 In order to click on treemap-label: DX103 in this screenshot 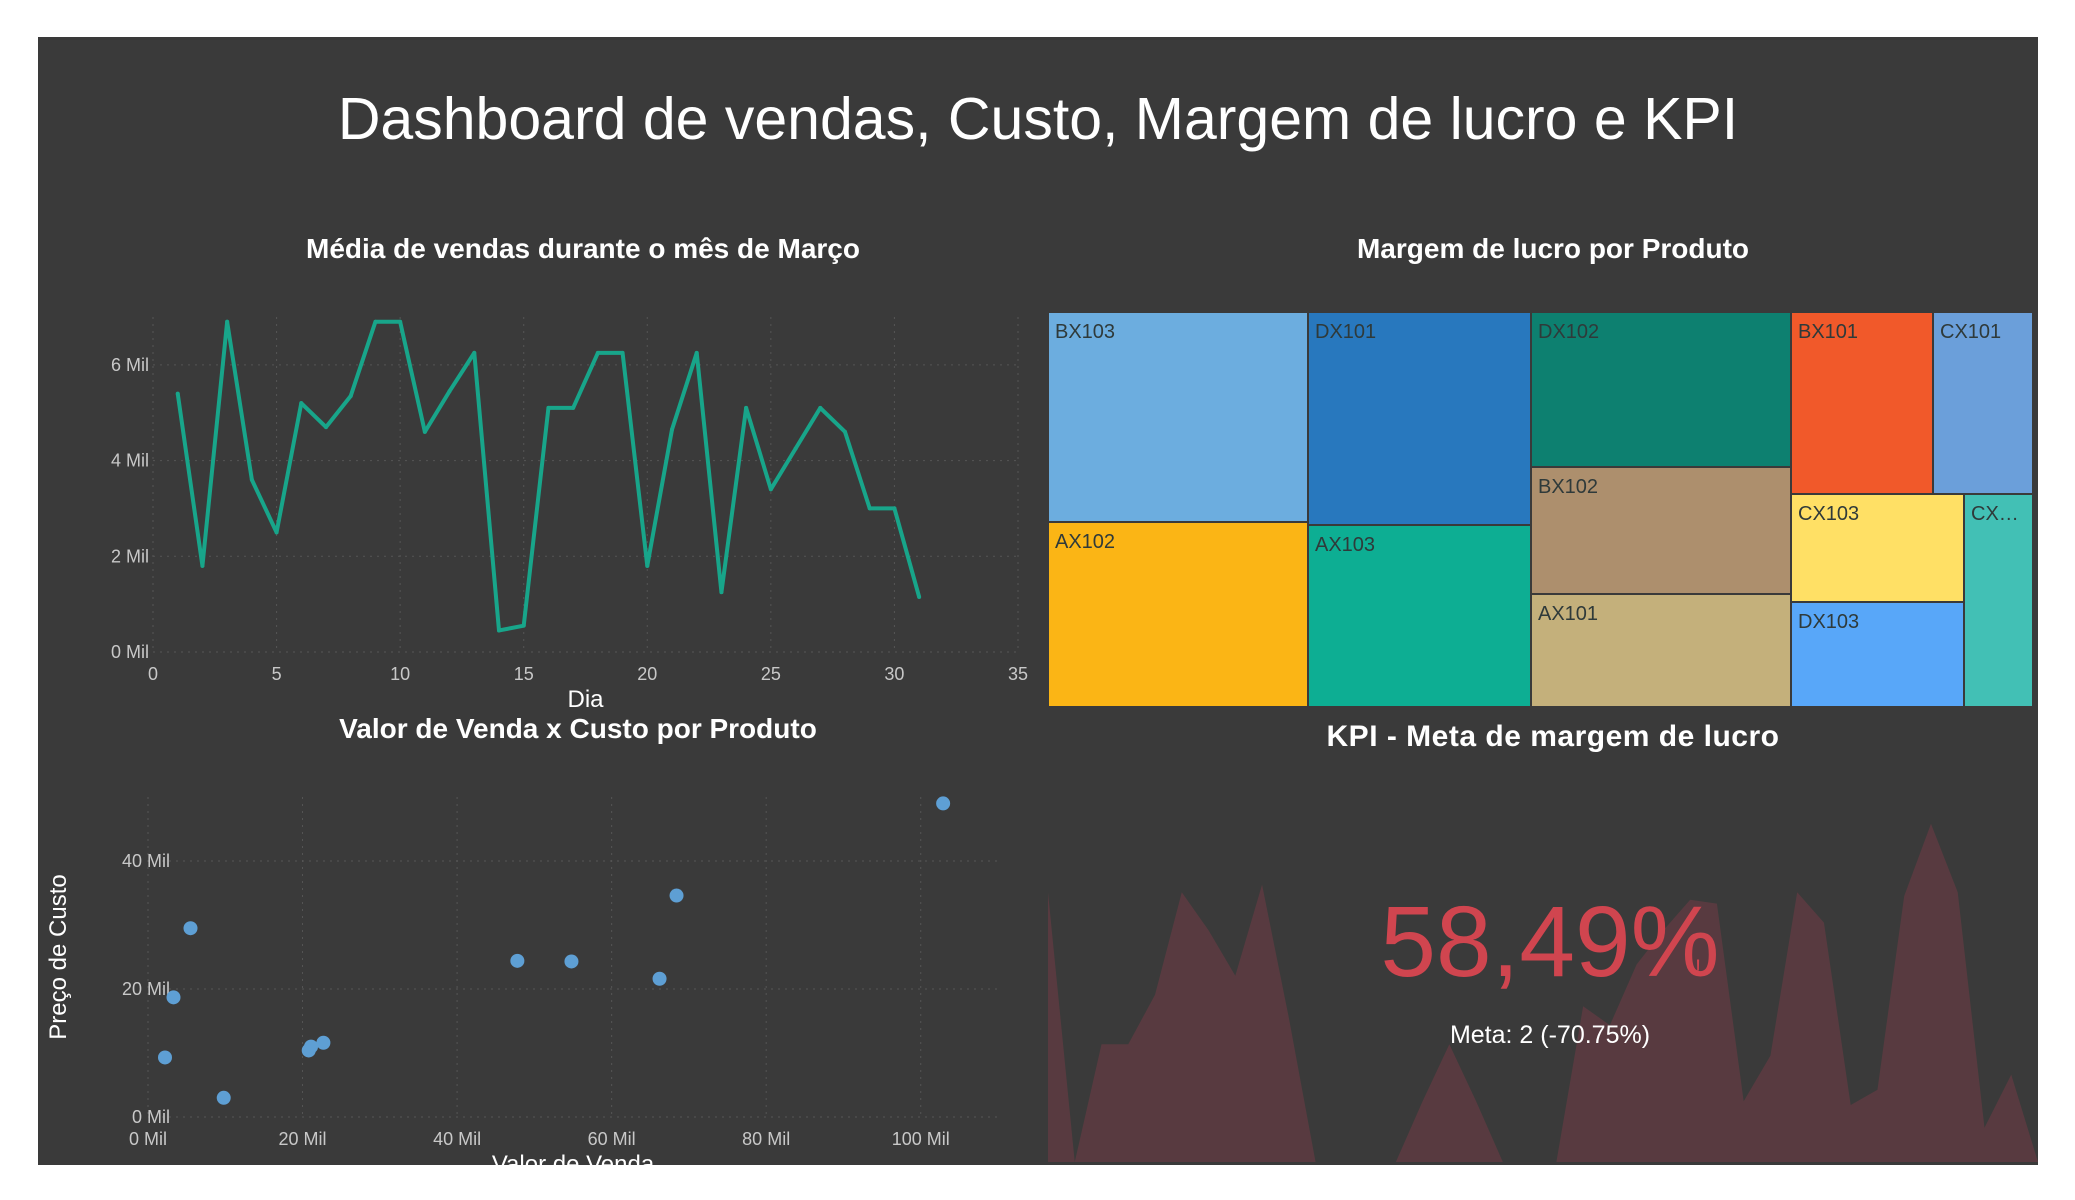, I will do `click(1828, 622)`.